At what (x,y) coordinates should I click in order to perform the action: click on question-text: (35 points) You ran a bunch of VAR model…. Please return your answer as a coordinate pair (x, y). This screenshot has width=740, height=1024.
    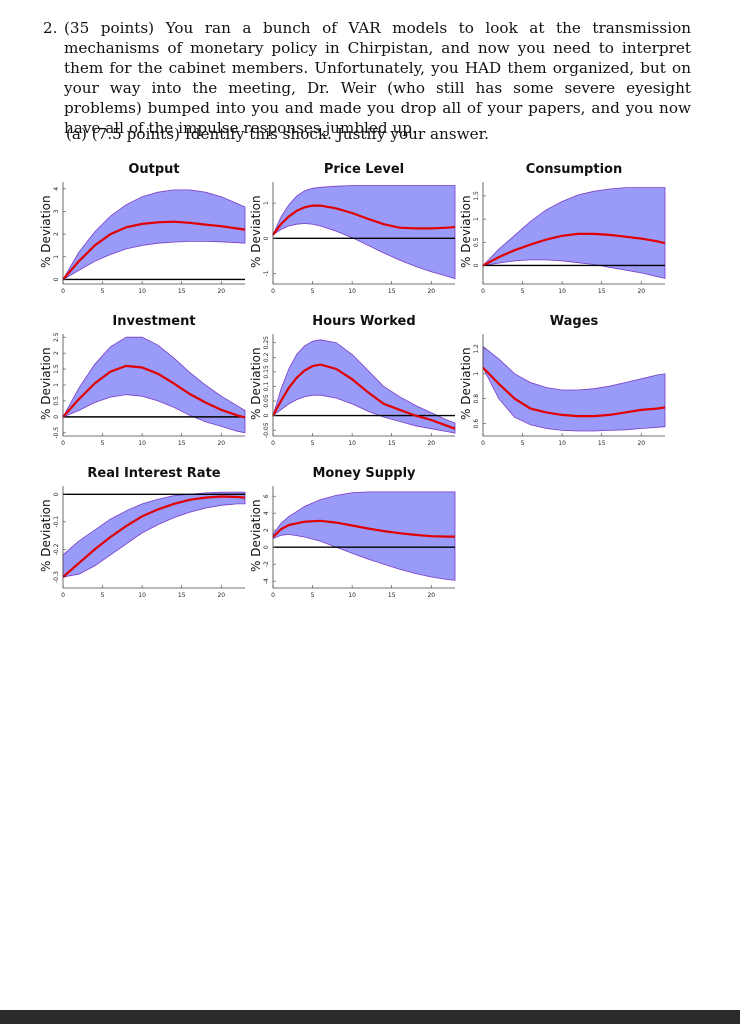
    Looking at the image, I should click on (377, 78).